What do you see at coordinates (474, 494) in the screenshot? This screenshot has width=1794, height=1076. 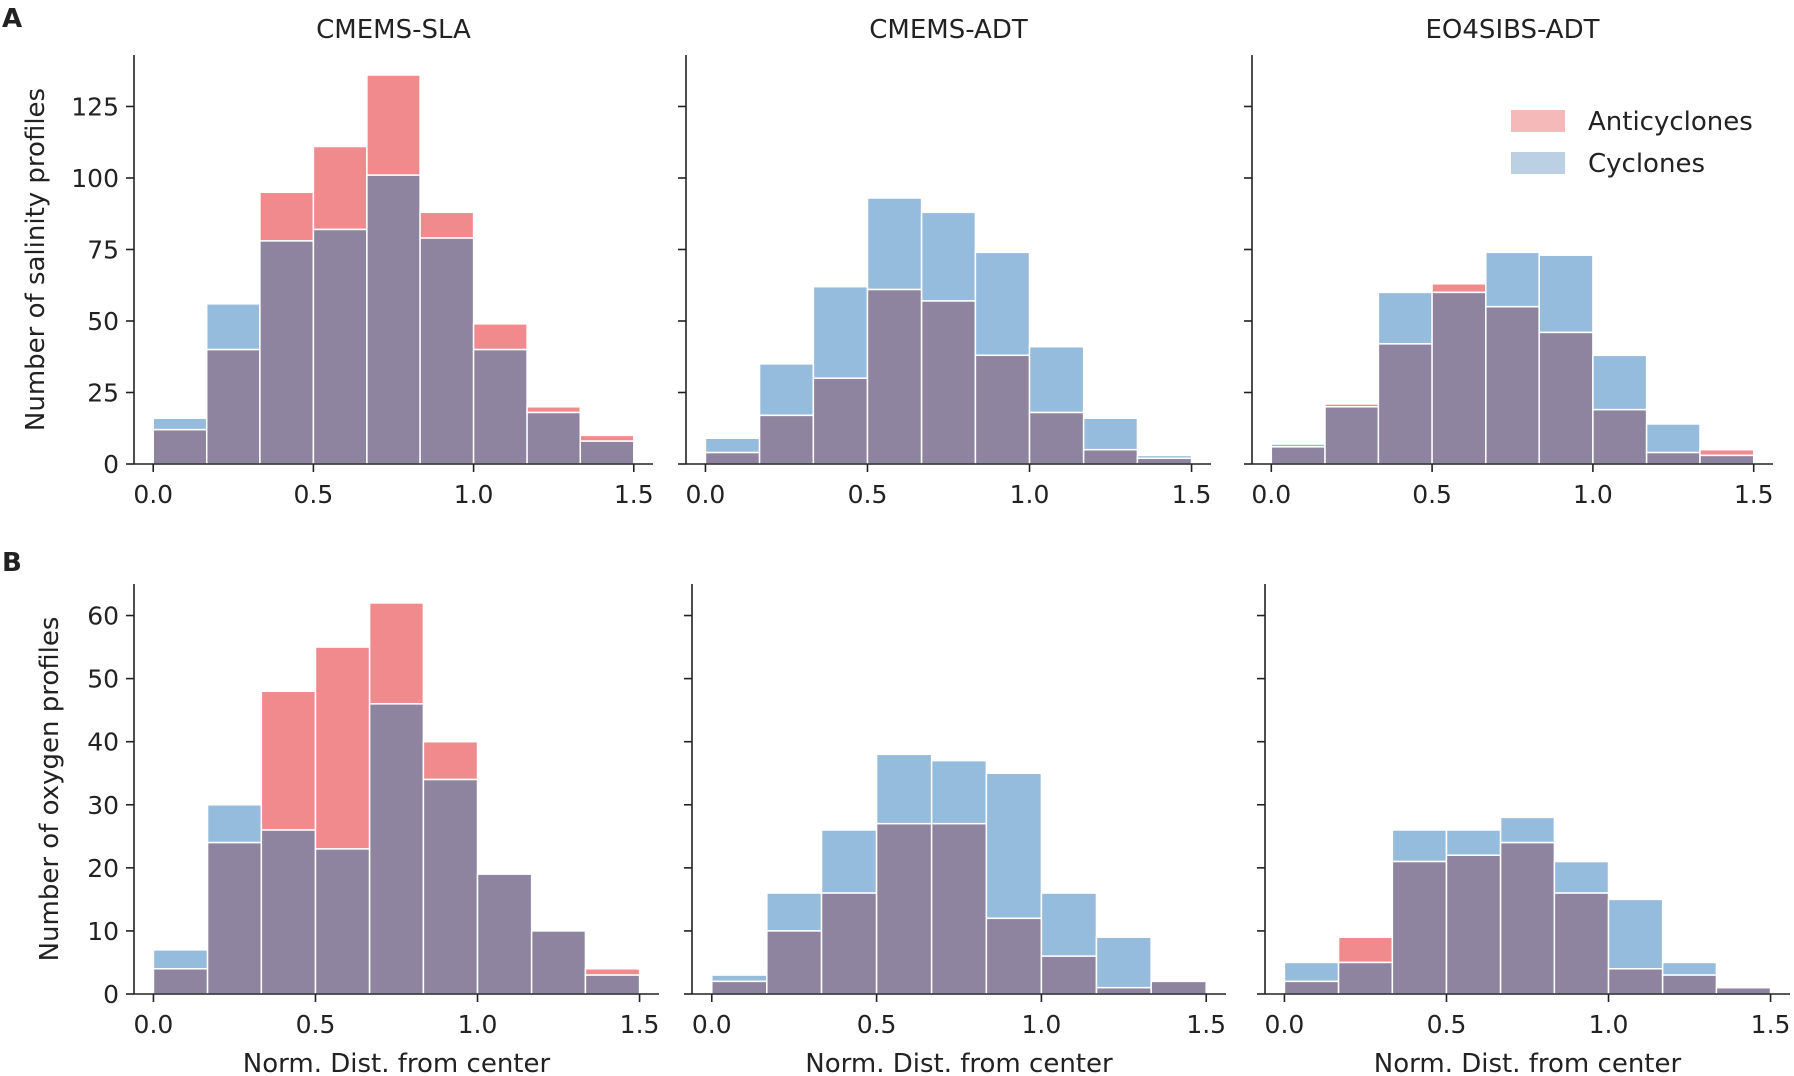 I see `x-tick-label-a1-2: 1.0` at bounding box center [474, 494].